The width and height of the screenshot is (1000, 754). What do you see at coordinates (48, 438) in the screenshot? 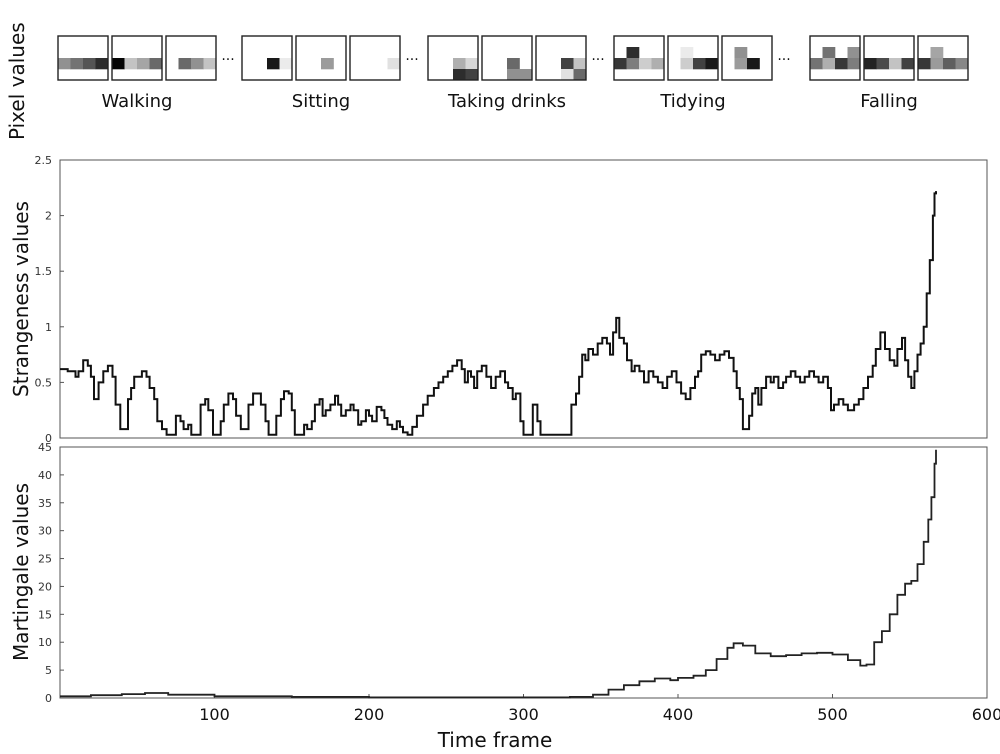
I see `strangeness-y-tick-label: 0` at bounding box center [48, 438].